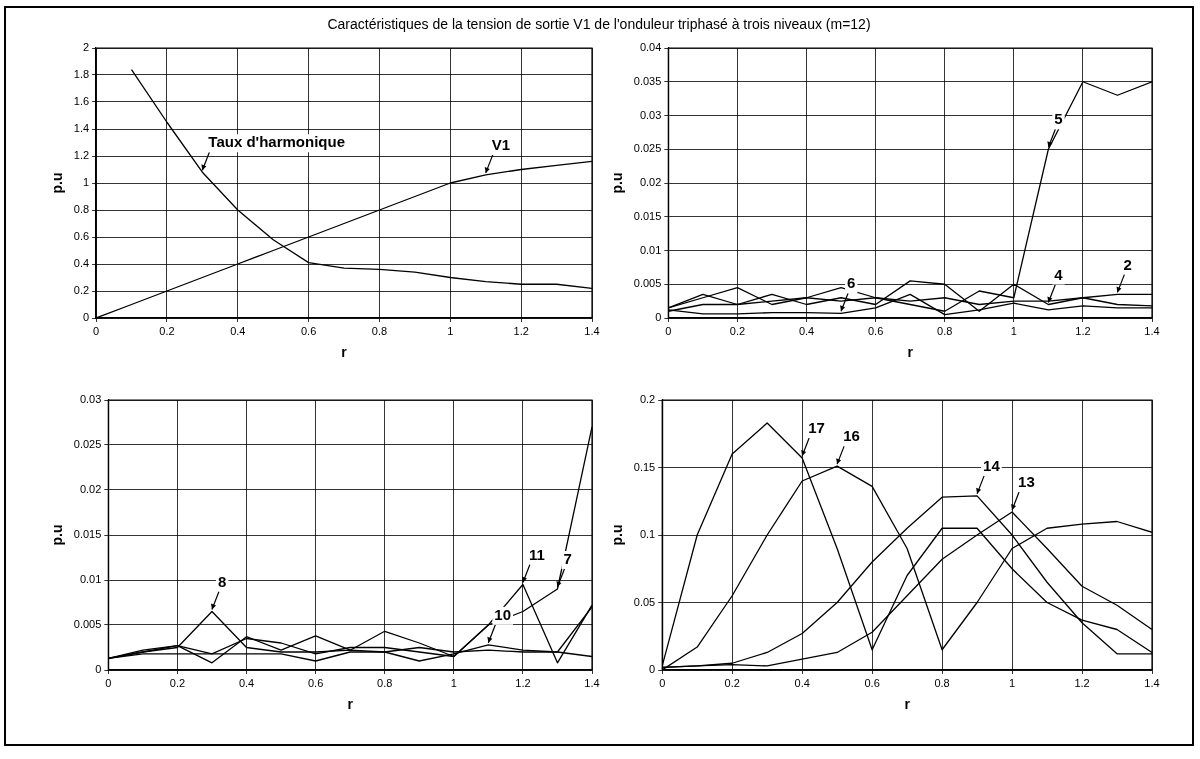  Describe the element at coordinates (647, 80) in the screenshot. I see `y-tick-label: 0.035` at that location.